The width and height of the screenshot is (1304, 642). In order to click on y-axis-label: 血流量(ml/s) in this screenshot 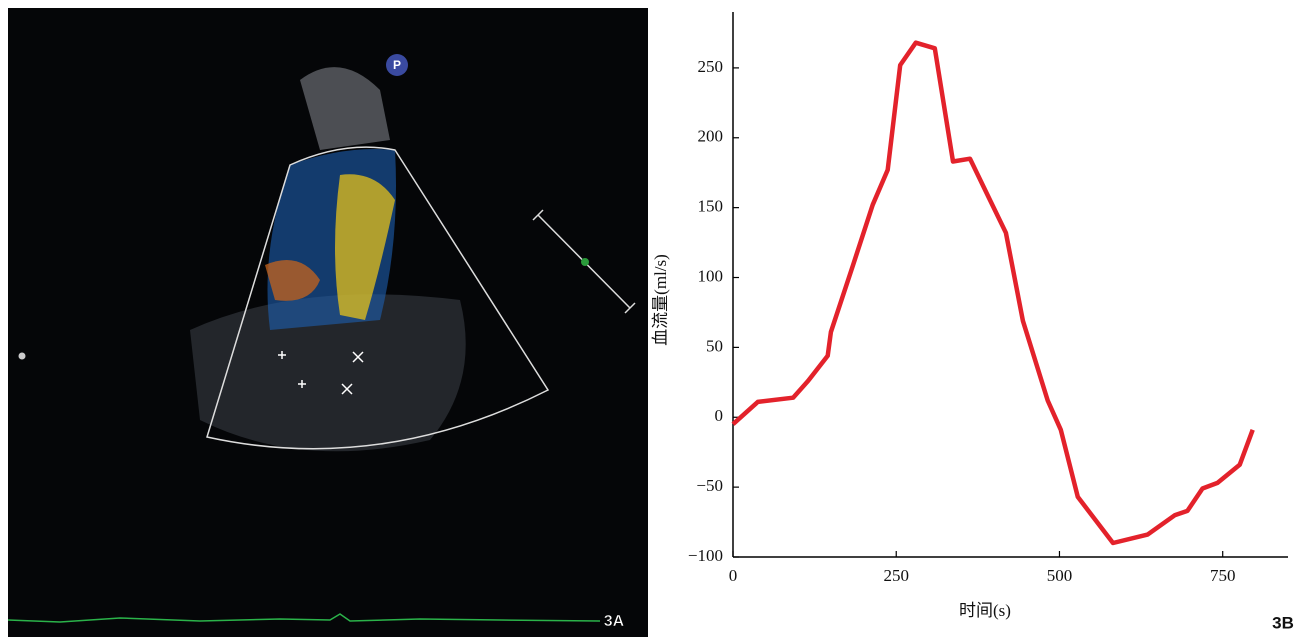, I will do `click(660, 300)`.